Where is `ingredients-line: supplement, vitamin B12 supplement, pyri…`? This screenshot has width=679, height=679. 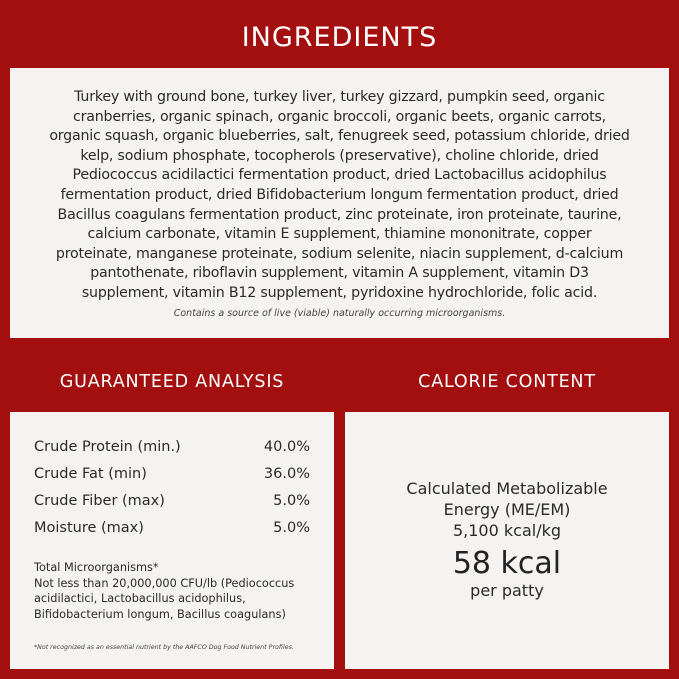 ingredients-line: supplement, vitamin B12 supplement, pyri… is located at coordinates (339, 292).